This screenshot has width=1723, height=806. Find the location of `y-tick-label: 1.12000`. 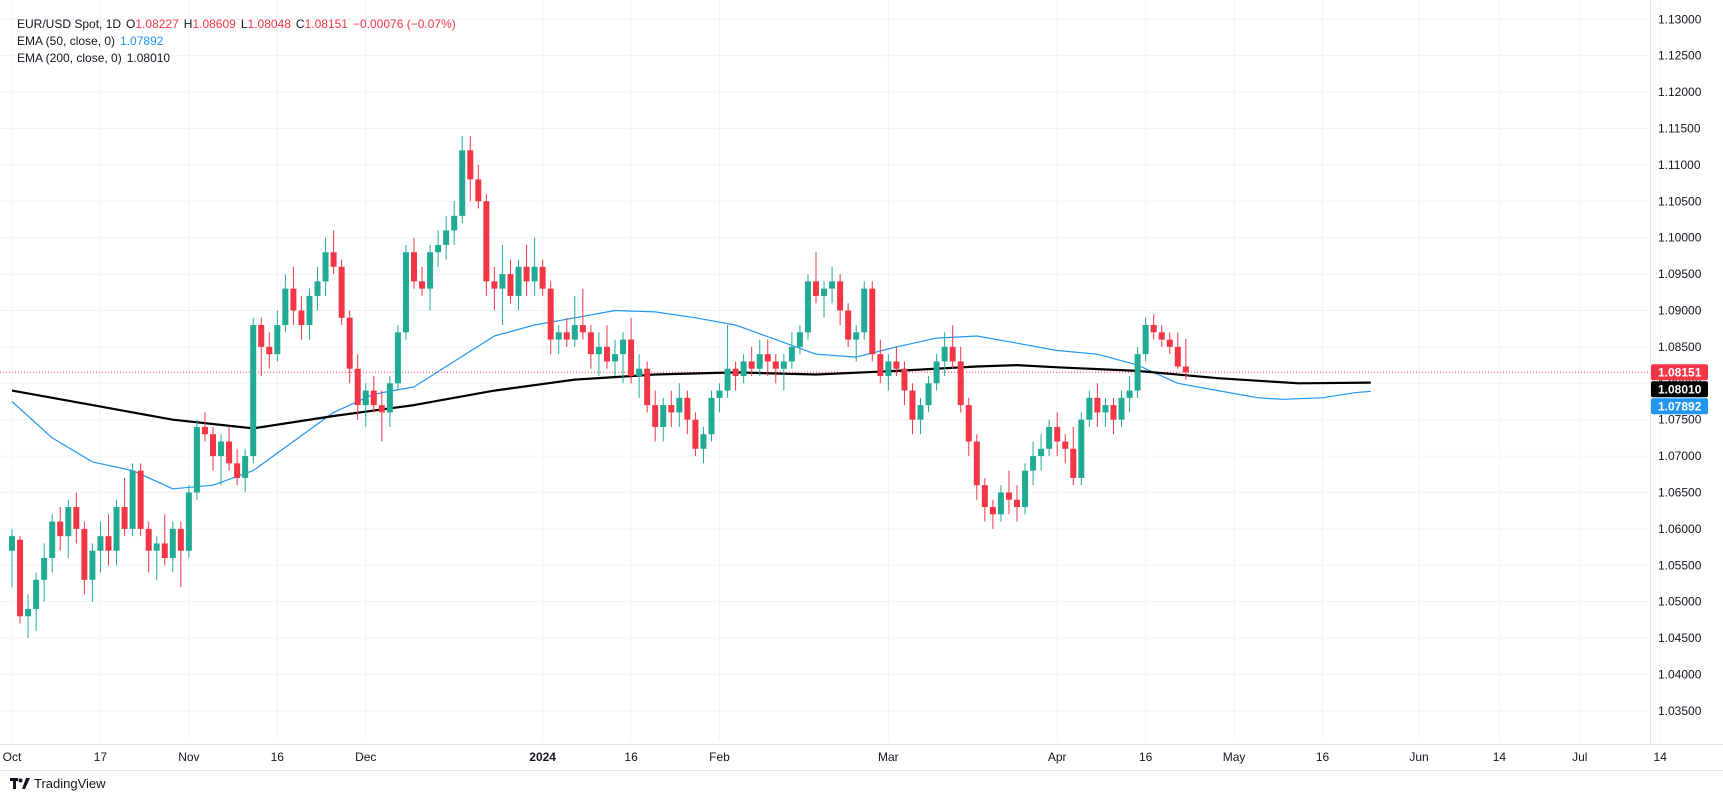

y-tick-label: 1.12000 is located at coordinates (1680, 92).